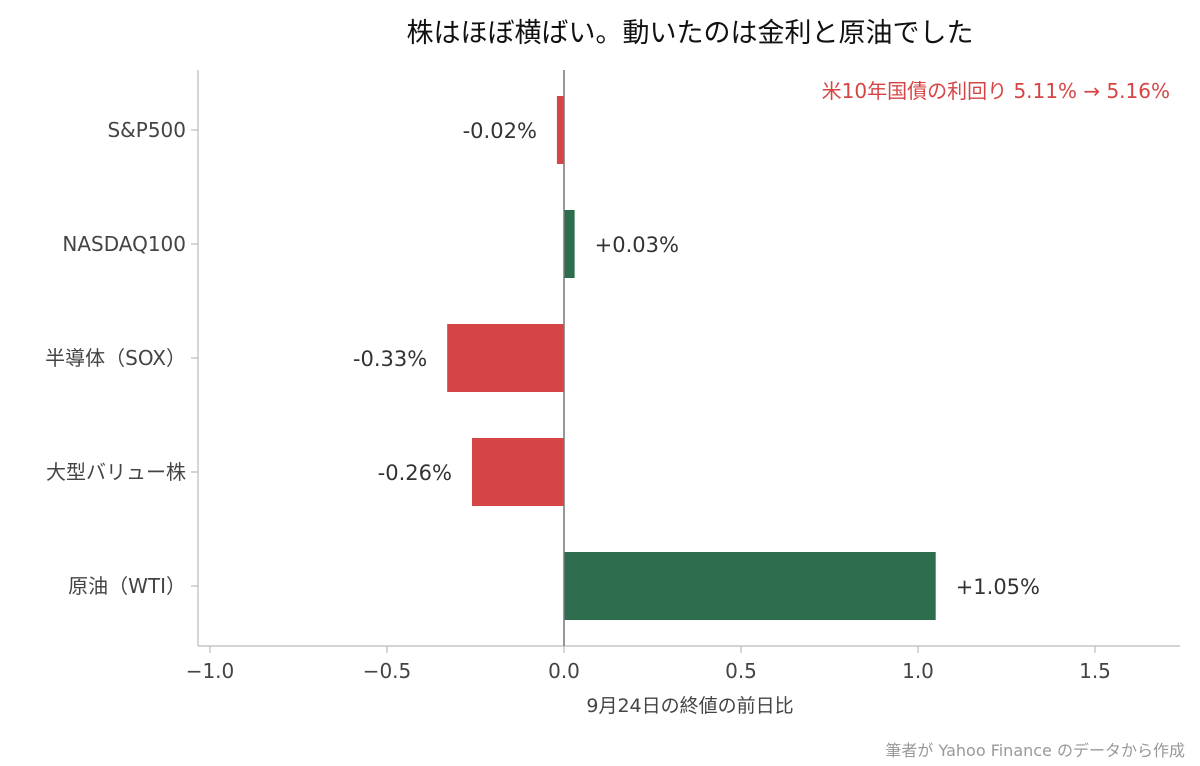 This screenshot has width=1200, height=766. Describe the element at coordinates (741, 671) in the screenshot. I see `x-tick-label: 0.5` at that location.